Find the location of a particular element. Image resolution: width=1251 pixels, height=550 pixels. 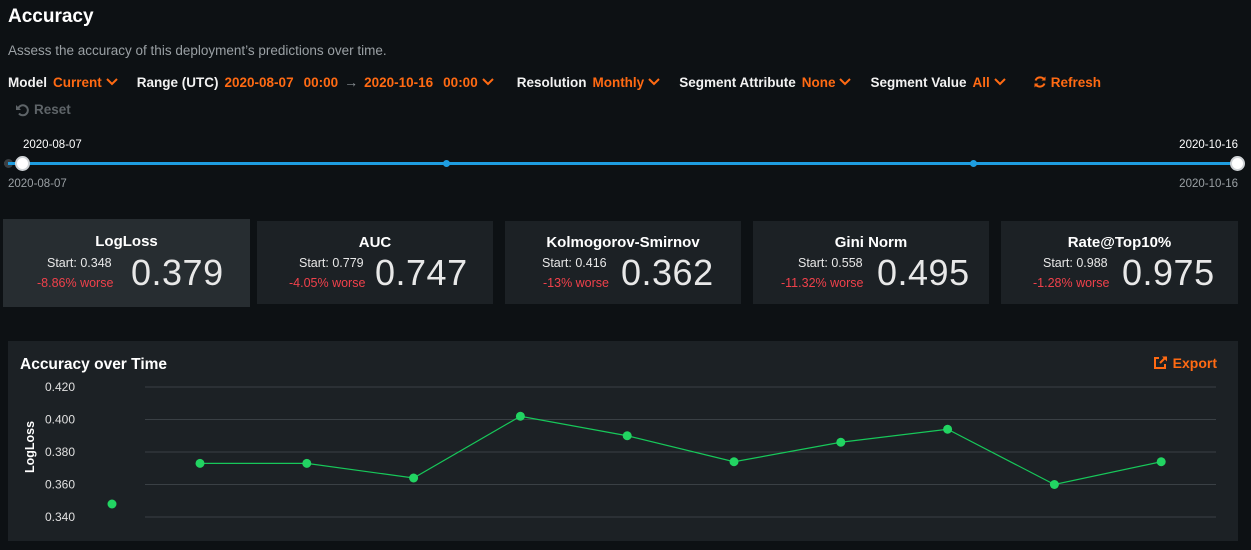

segment-attribute-filter: Segment Attribute None is located at coordinates (765, 82).